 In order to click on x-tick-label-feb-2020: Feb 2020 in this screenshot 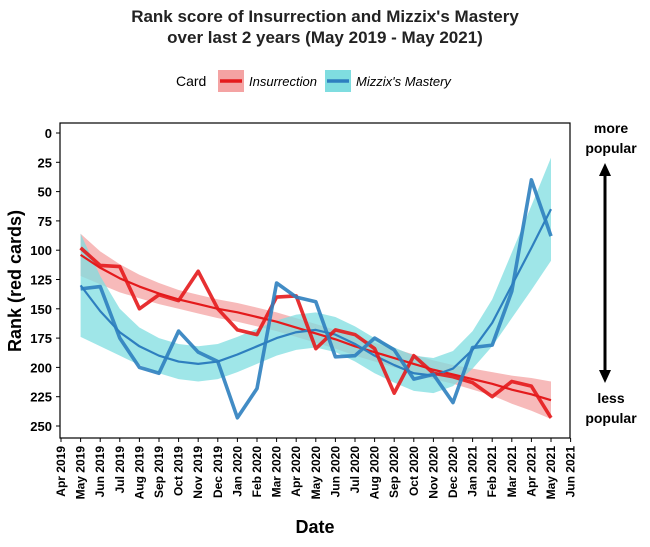, I will do `click(257, 472)`.